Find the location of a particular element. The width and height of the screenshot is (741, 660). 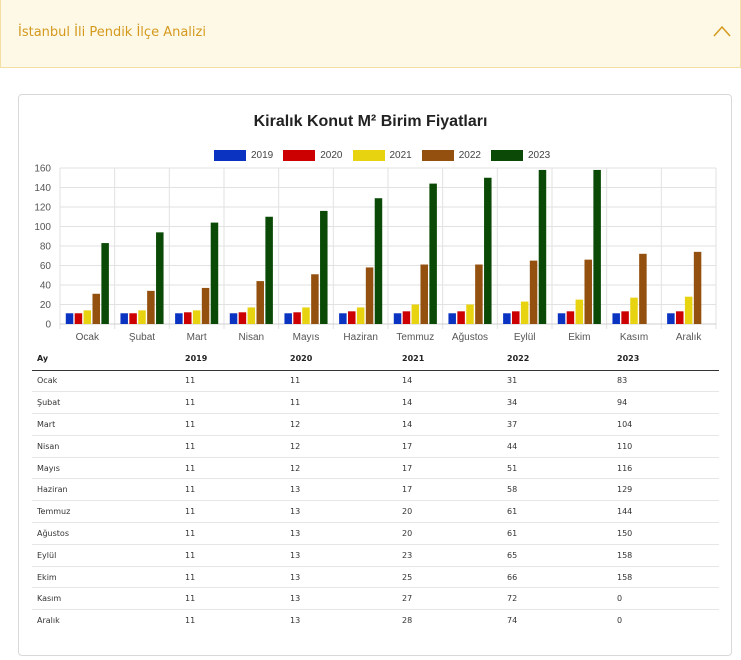

legend-item-2020: 2020 is located at coordinates (313, 155).